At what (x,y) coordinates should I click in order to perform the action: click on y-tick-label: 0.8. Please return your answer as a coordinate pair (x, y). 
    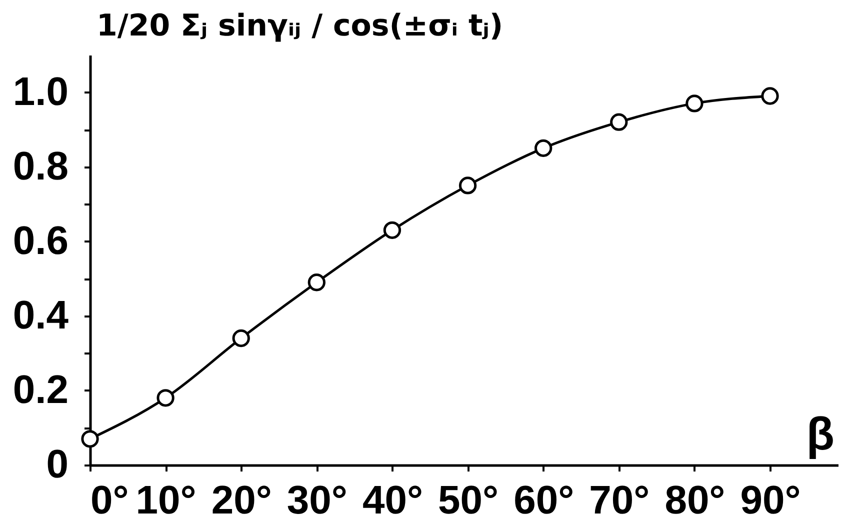
    Looking at the image, I should click on (40, 166).